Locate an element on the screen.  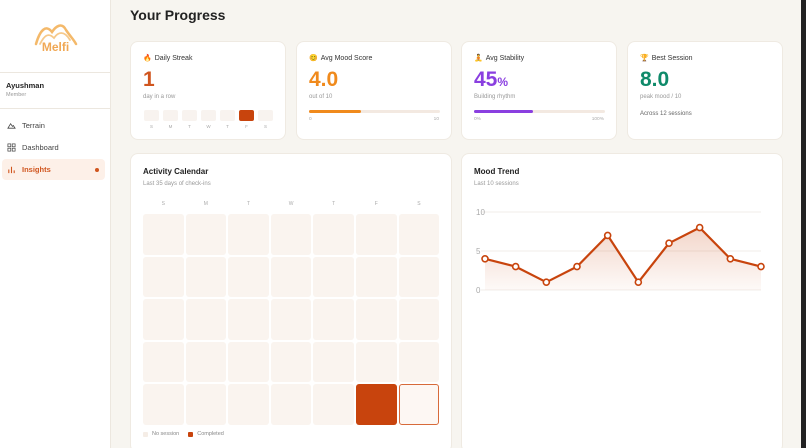
stability-value: 45 is located at coordinates (486, 79).